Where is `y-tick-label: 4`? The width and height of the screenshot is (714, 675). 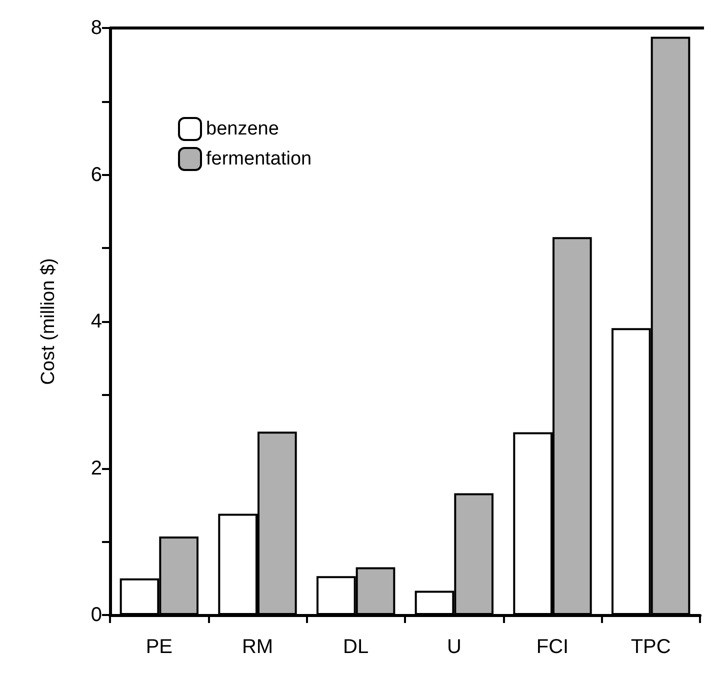
y-tick-label: 4 is located at coordinates (96, 321).